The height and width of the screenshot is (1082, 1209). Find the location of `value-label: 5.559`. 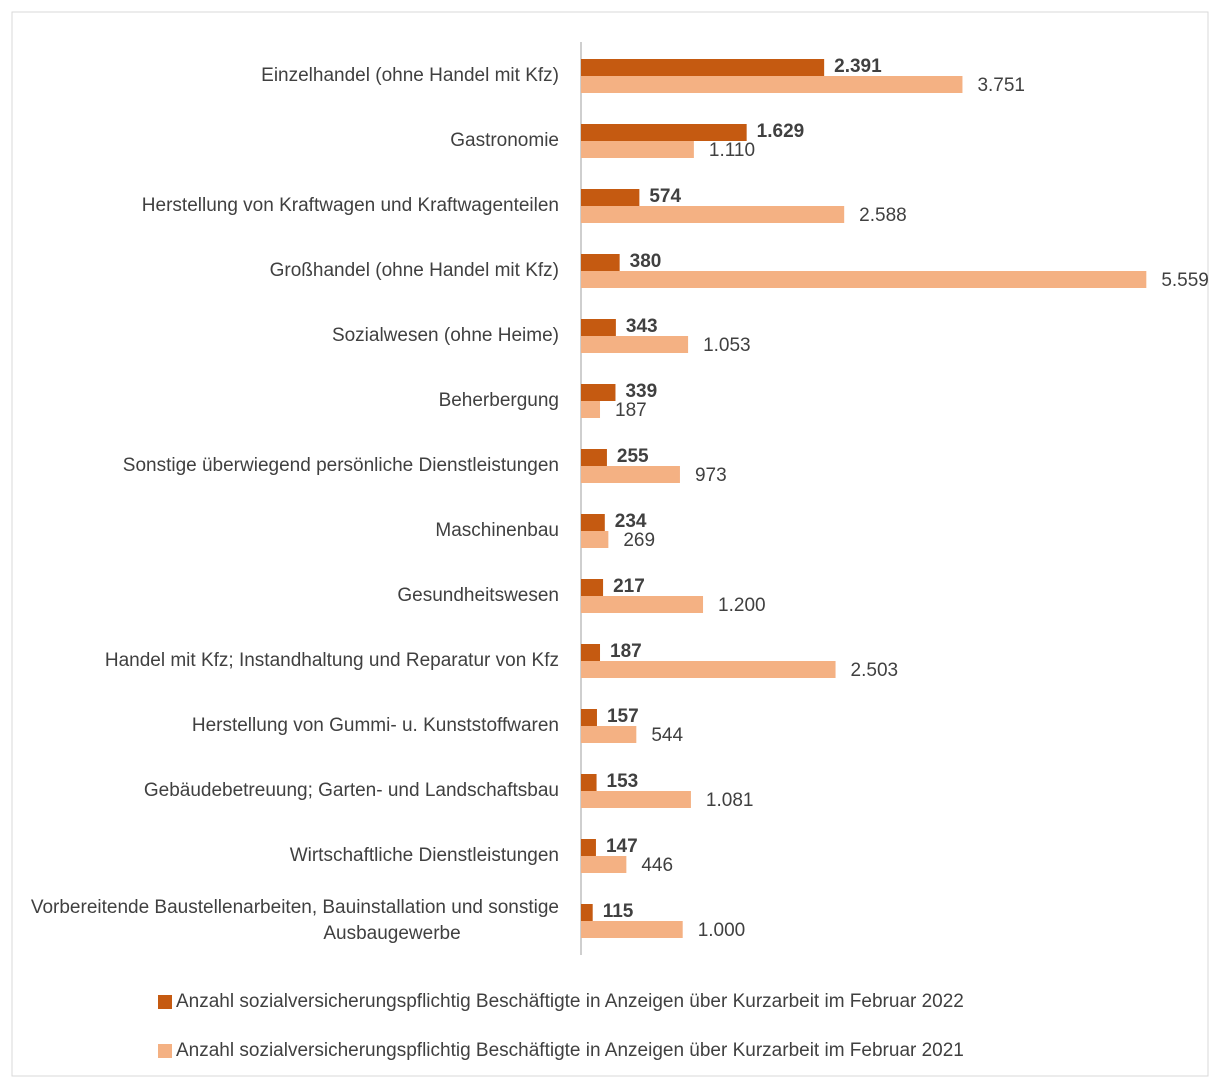

value-label: 5.559 is located at coordinates (1185, 280).